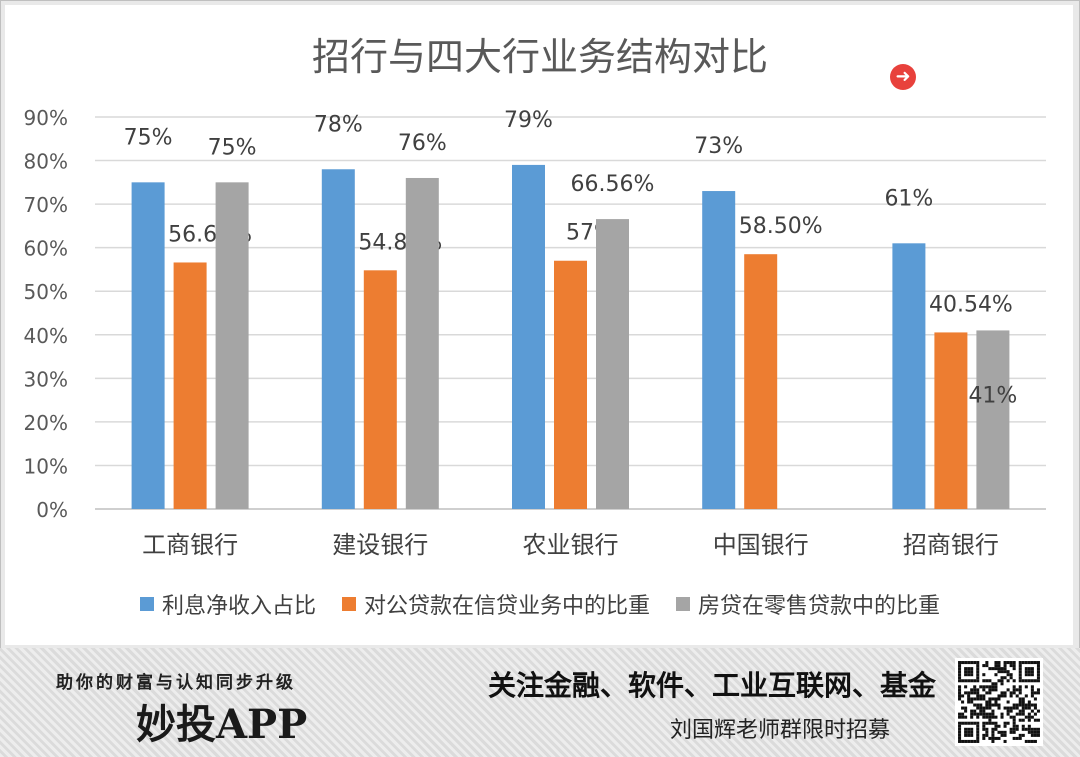  Describe the element at coordinates (46, 466) in the screenshot. I see `y-tick-label: 10%` at that location.